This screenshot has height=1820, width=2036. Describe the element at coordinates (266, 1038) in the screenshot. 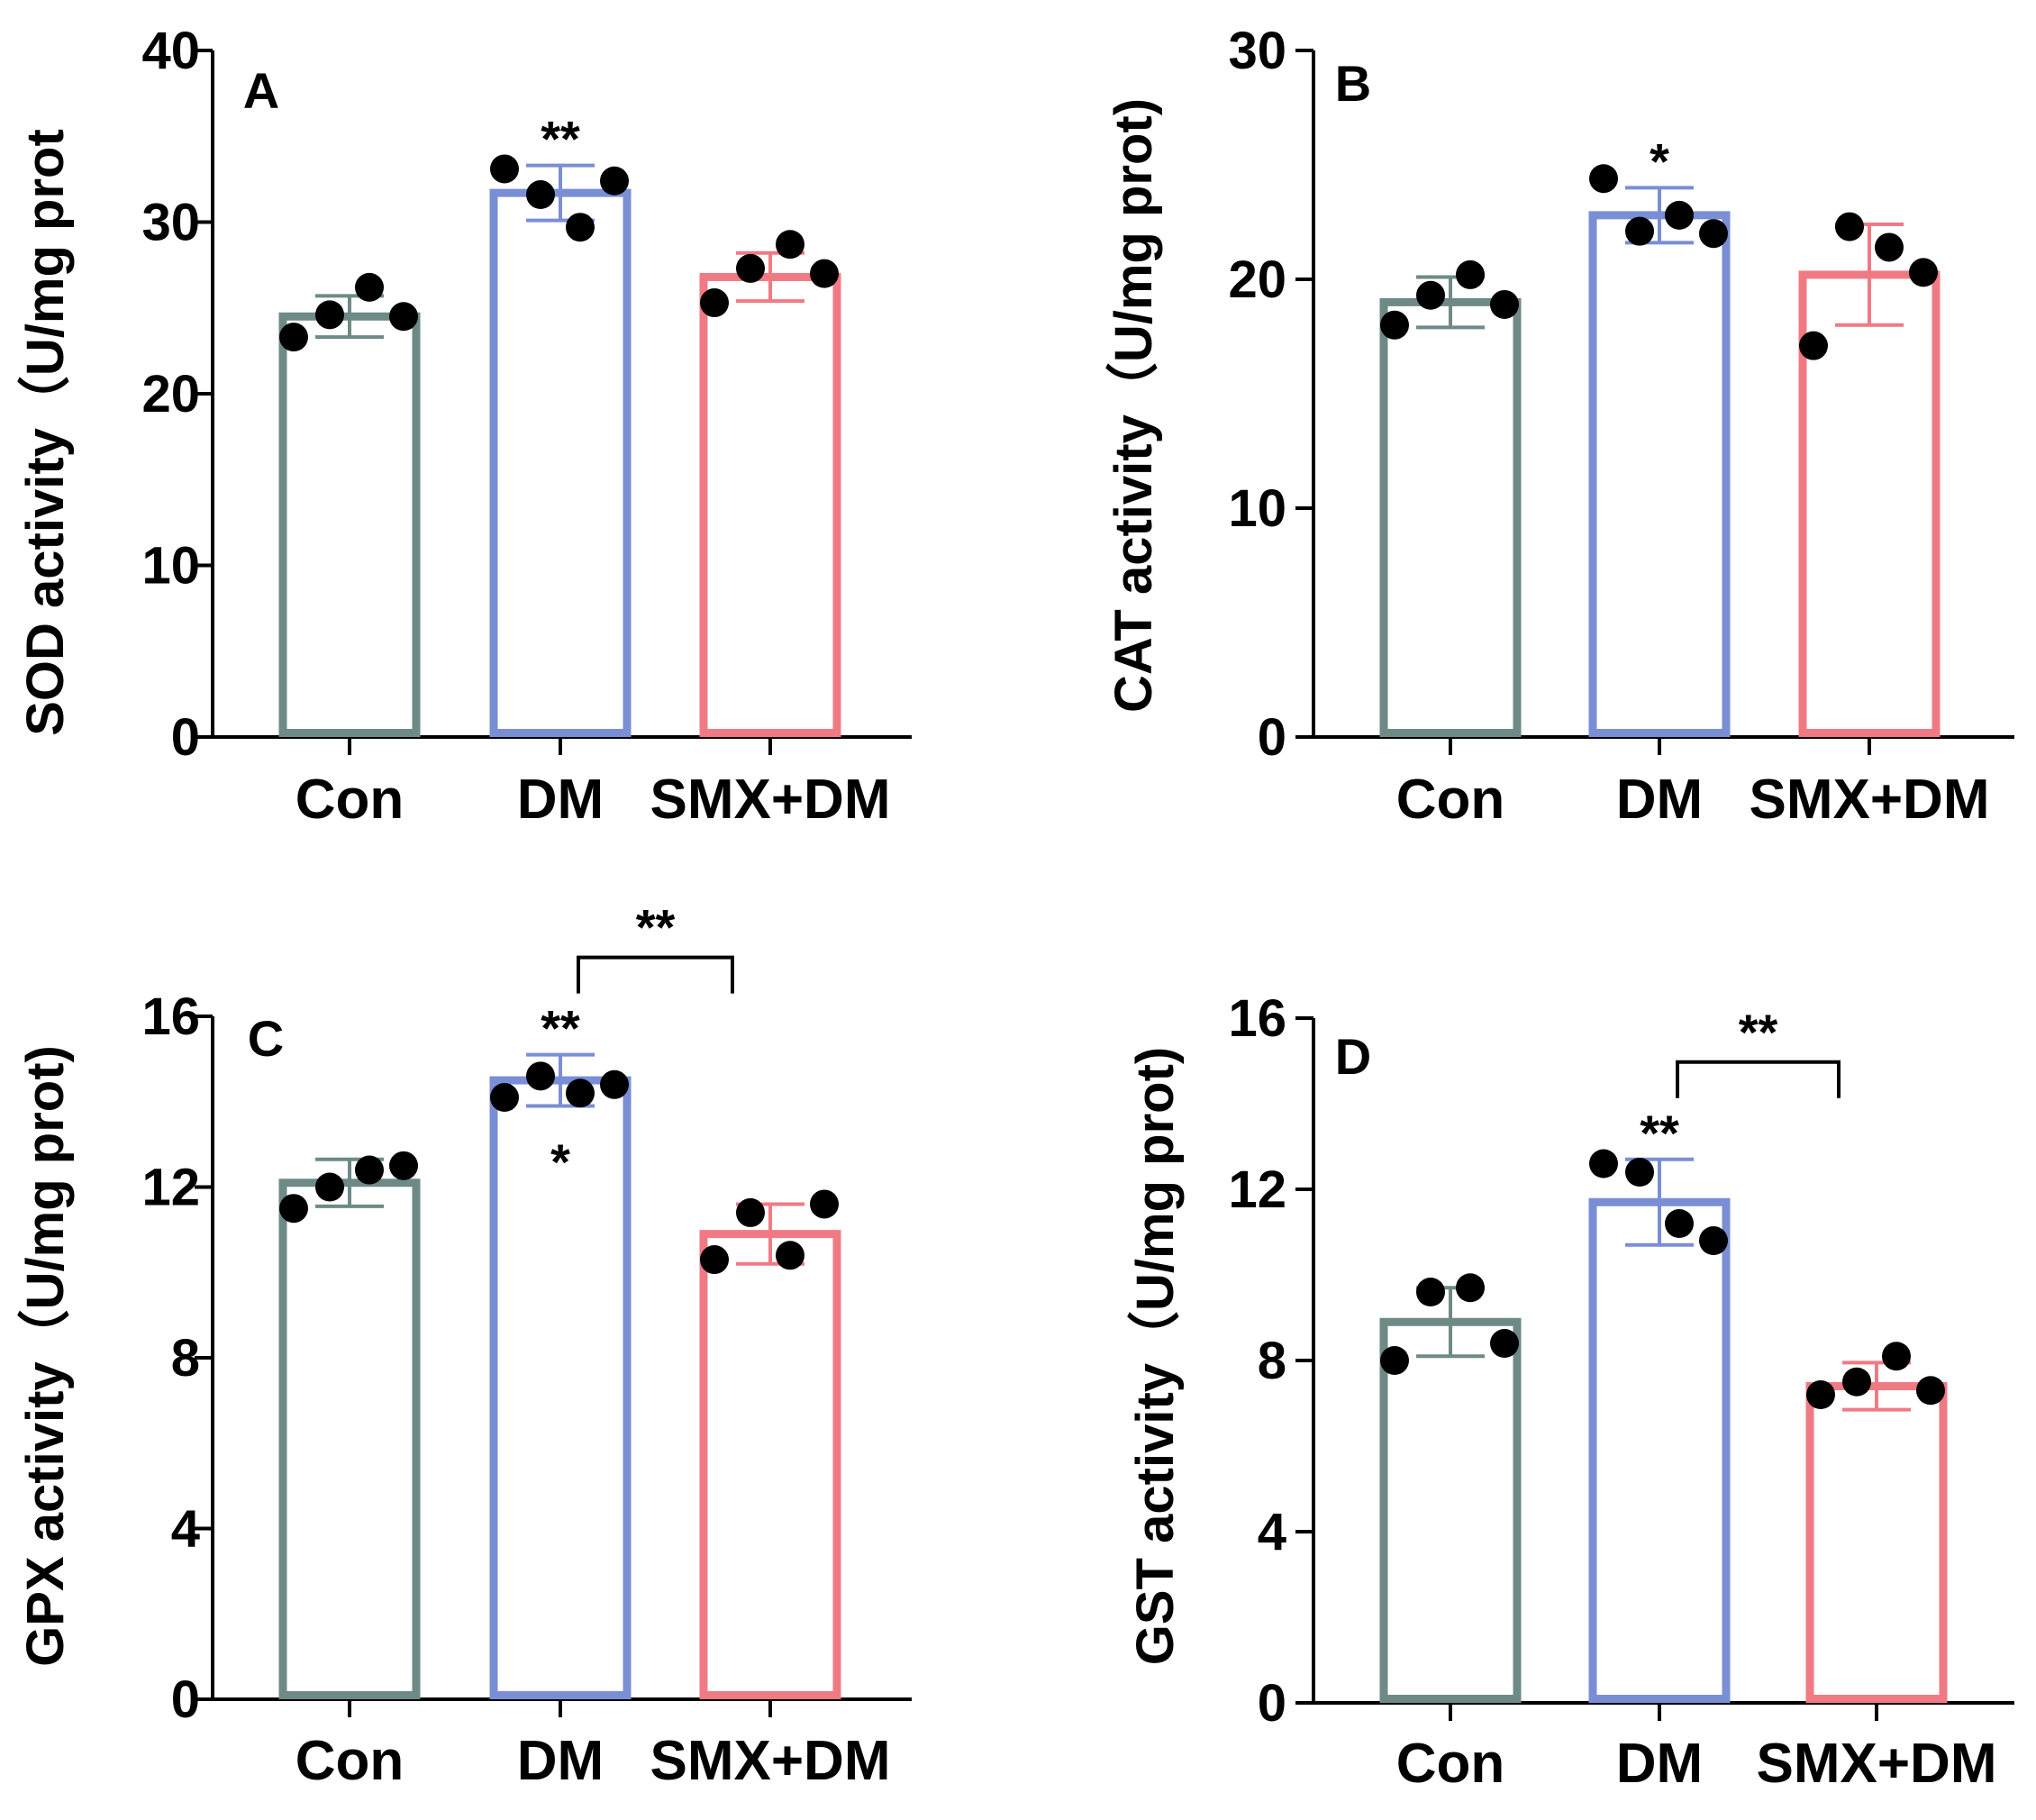

I see `panel-label: C` at that location.